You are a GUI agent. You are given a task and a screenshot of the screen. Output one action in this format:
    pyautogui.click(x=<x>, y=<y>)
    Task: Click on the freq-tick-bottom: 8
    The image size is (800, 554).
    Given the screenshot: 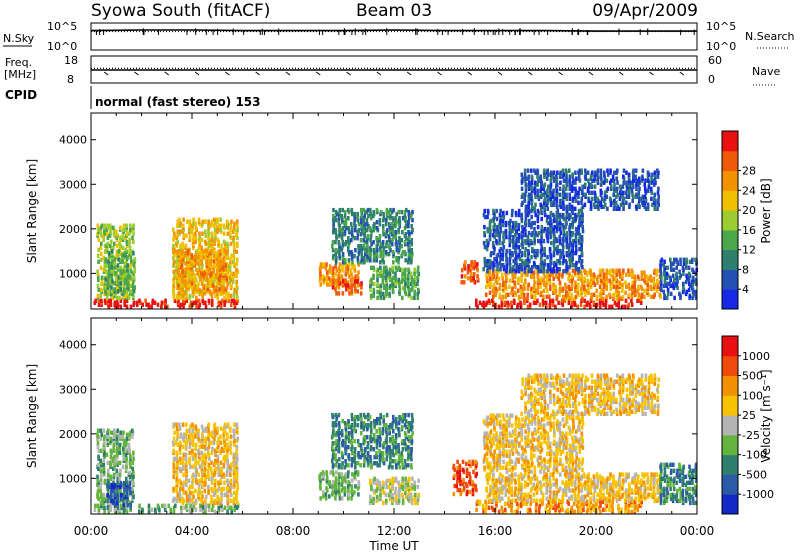 What is the action you would take?
    pyautogui.click(x=70, y=79)
    